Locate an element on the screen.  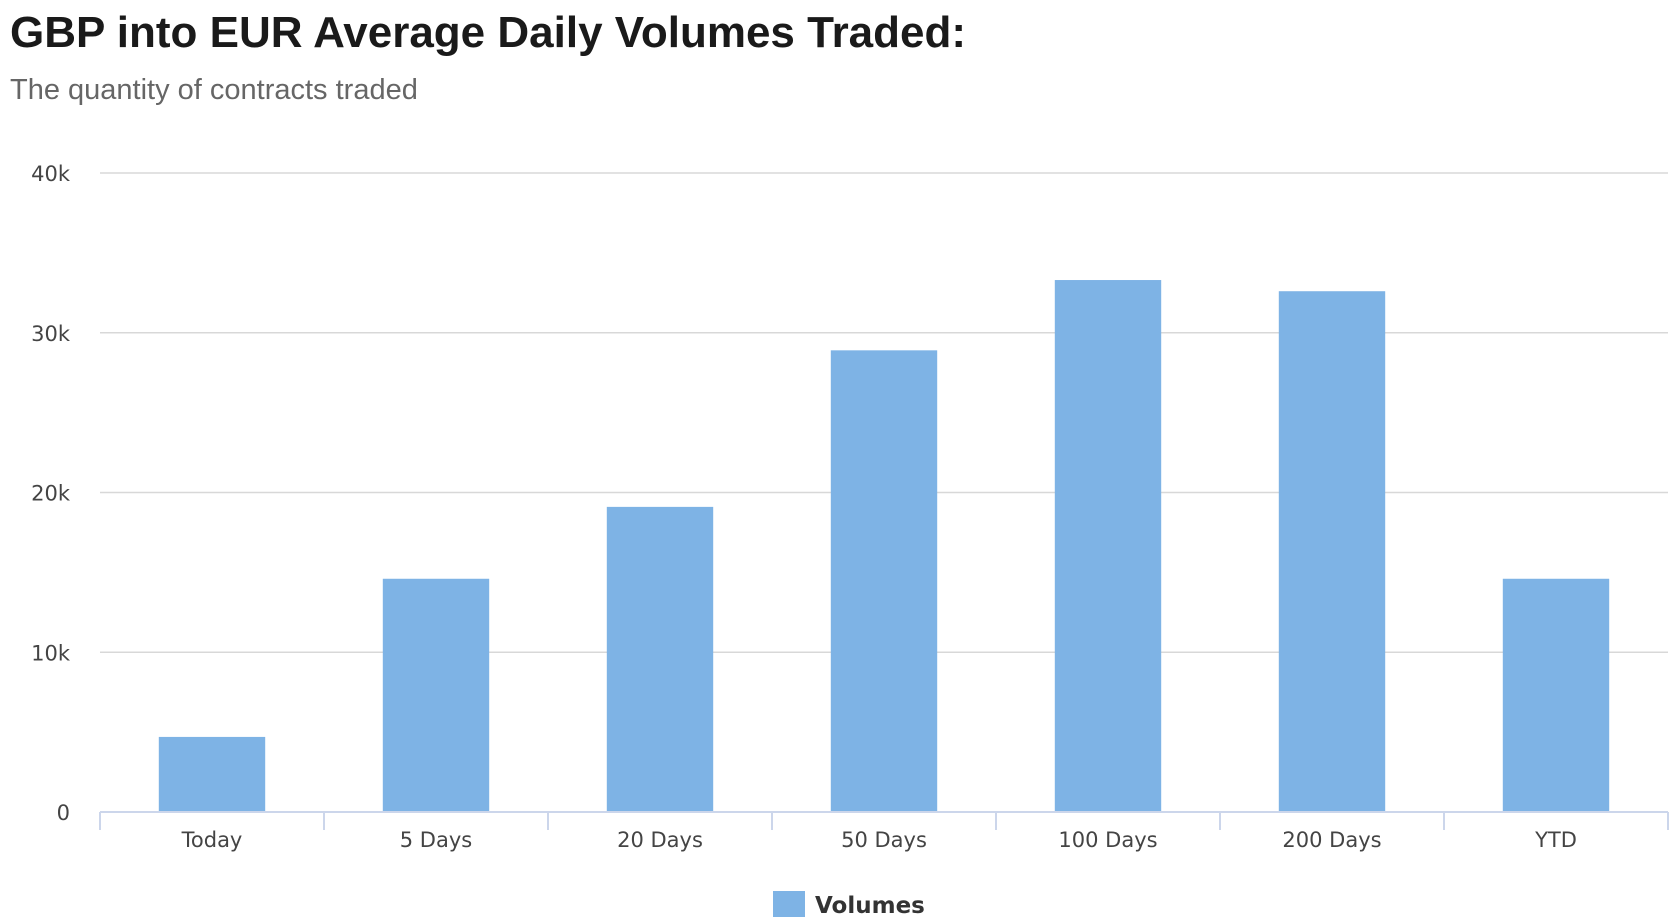
bar-today is located at coordinates (212, 774).